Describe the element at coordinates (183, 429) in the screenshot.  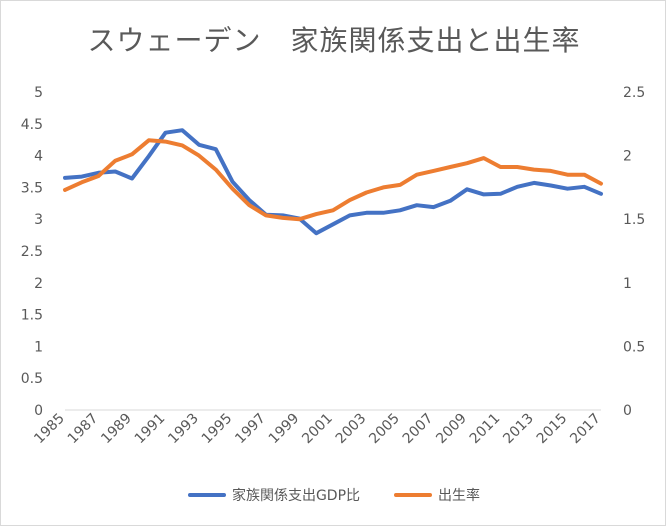
I see `x-tick-label: 1993` at that location.